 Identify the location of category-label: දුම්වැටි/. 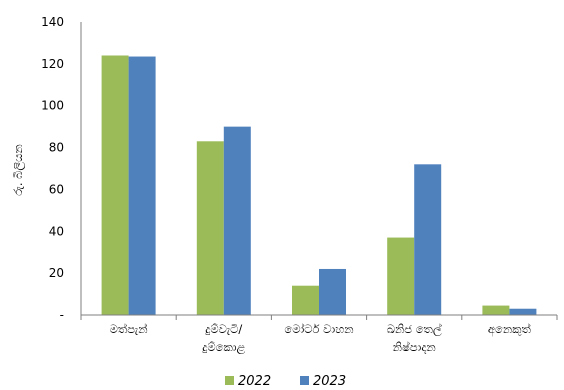
(223, 329).